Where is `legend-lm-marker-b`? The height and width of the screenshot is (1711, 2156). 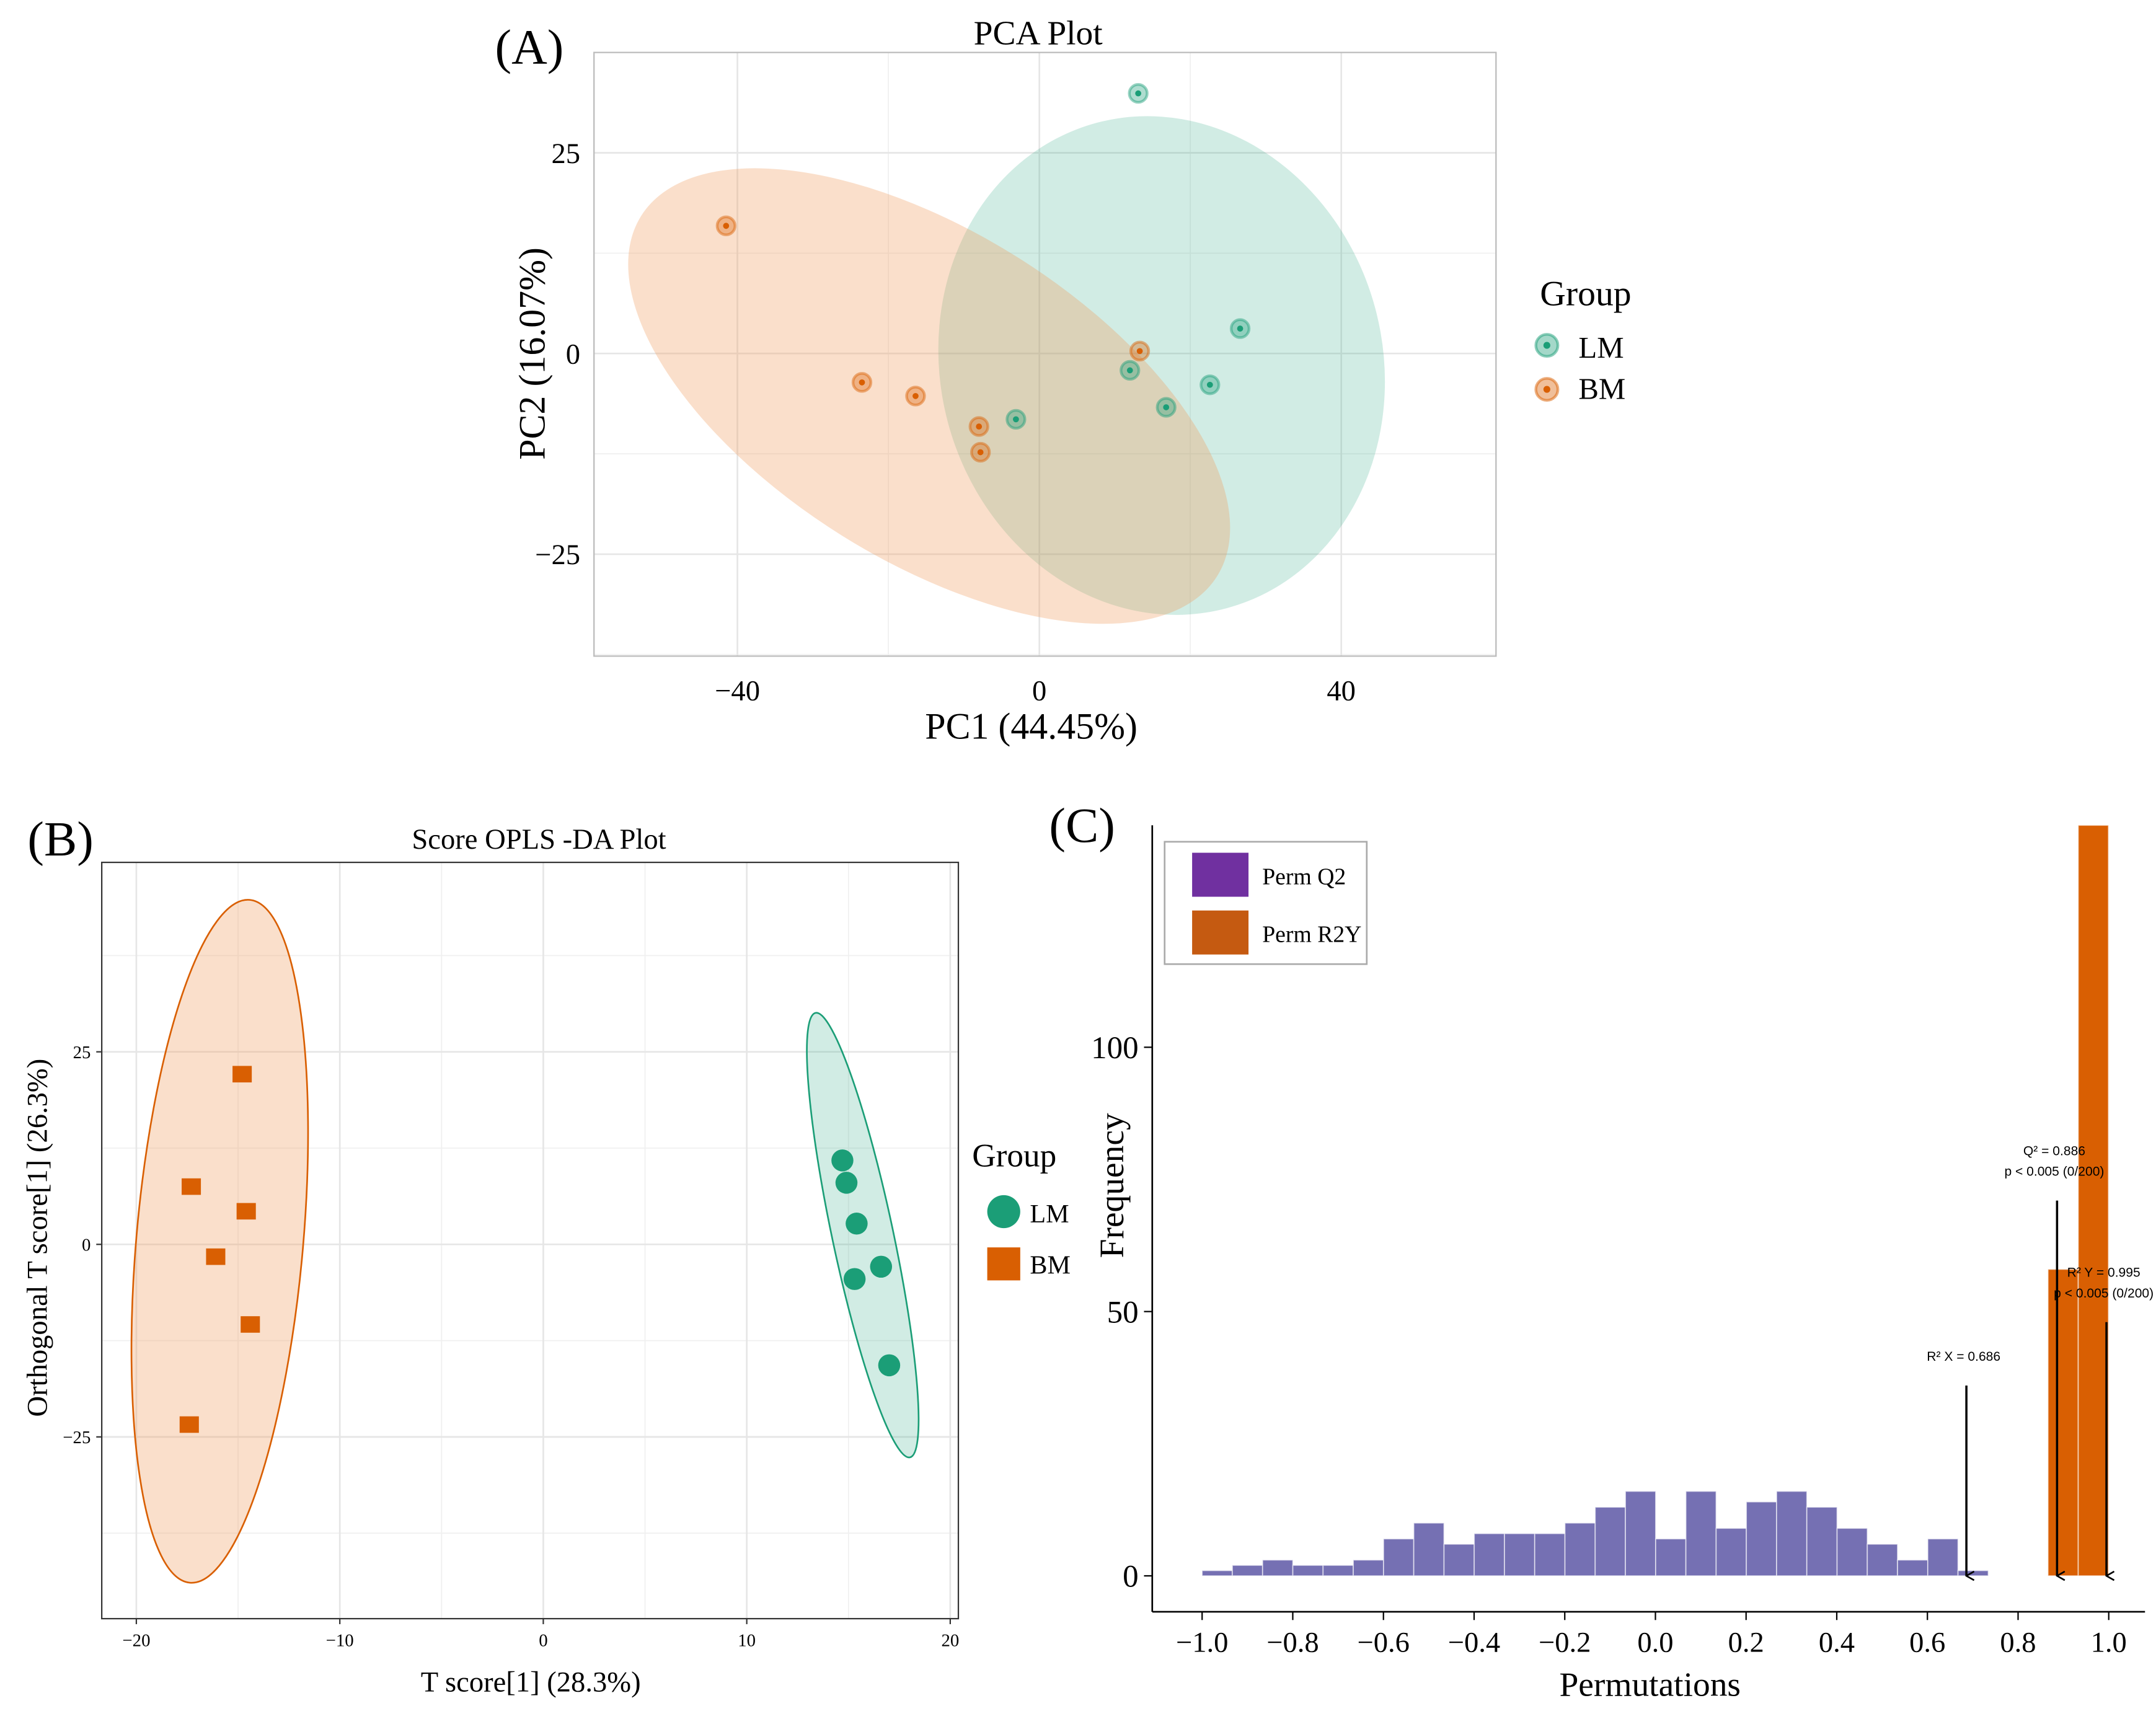 legend-lm-marker-b is located at coordinates (1003, 1212).